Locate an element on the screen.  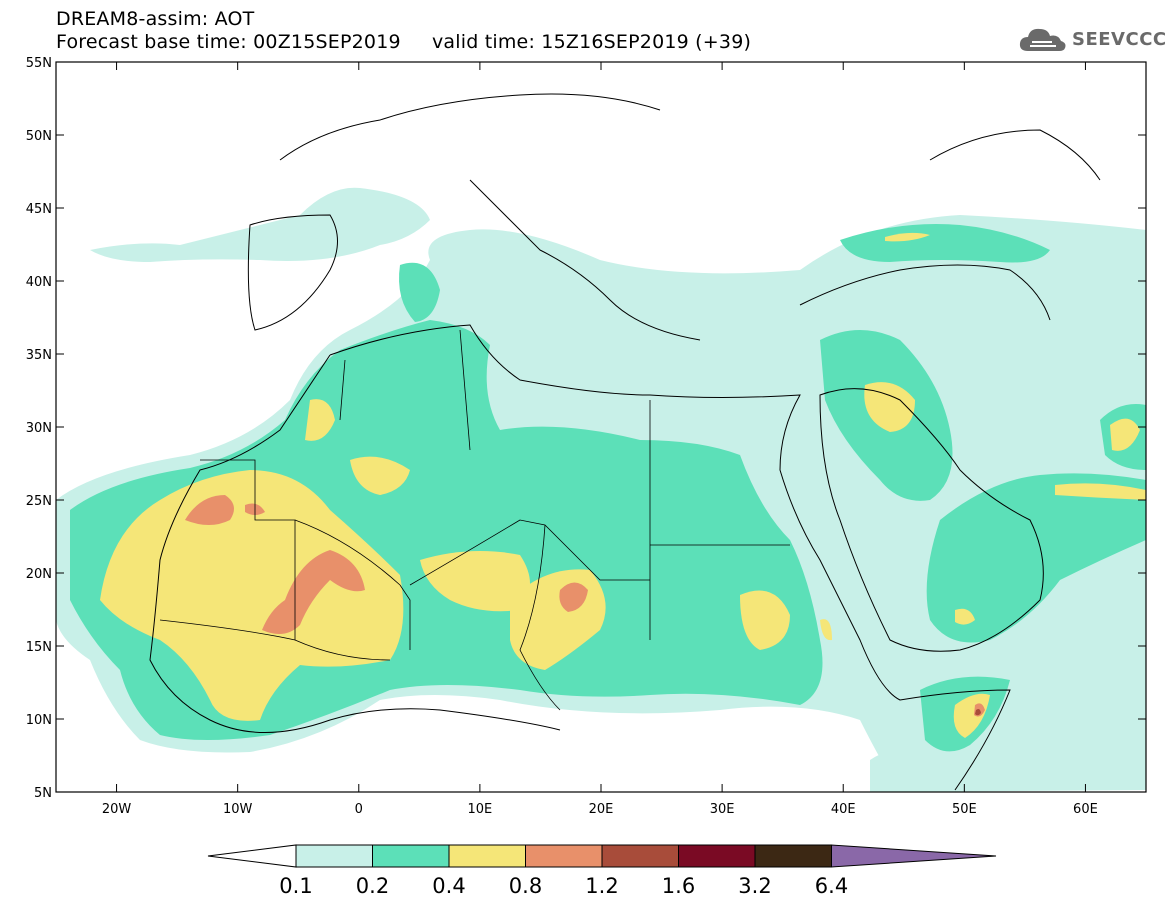
lat-tick-label: 10N is located at coordinates (39, 720).